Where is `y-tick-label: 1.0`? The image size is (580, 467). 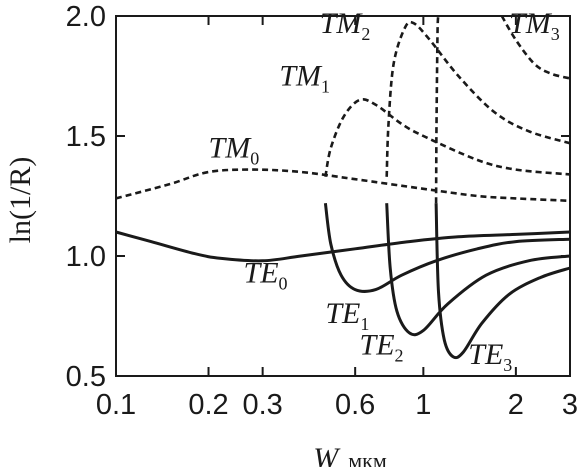
y-tick-label: 1.0 is located at coordinates (86, 257).